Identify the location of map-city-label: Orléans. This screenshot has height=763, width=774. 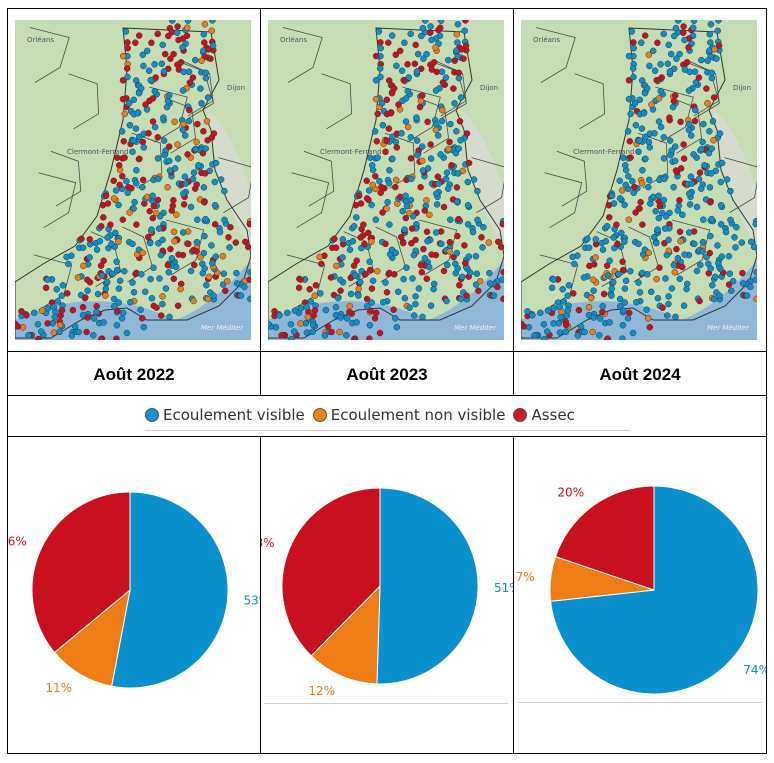
(40, 40).